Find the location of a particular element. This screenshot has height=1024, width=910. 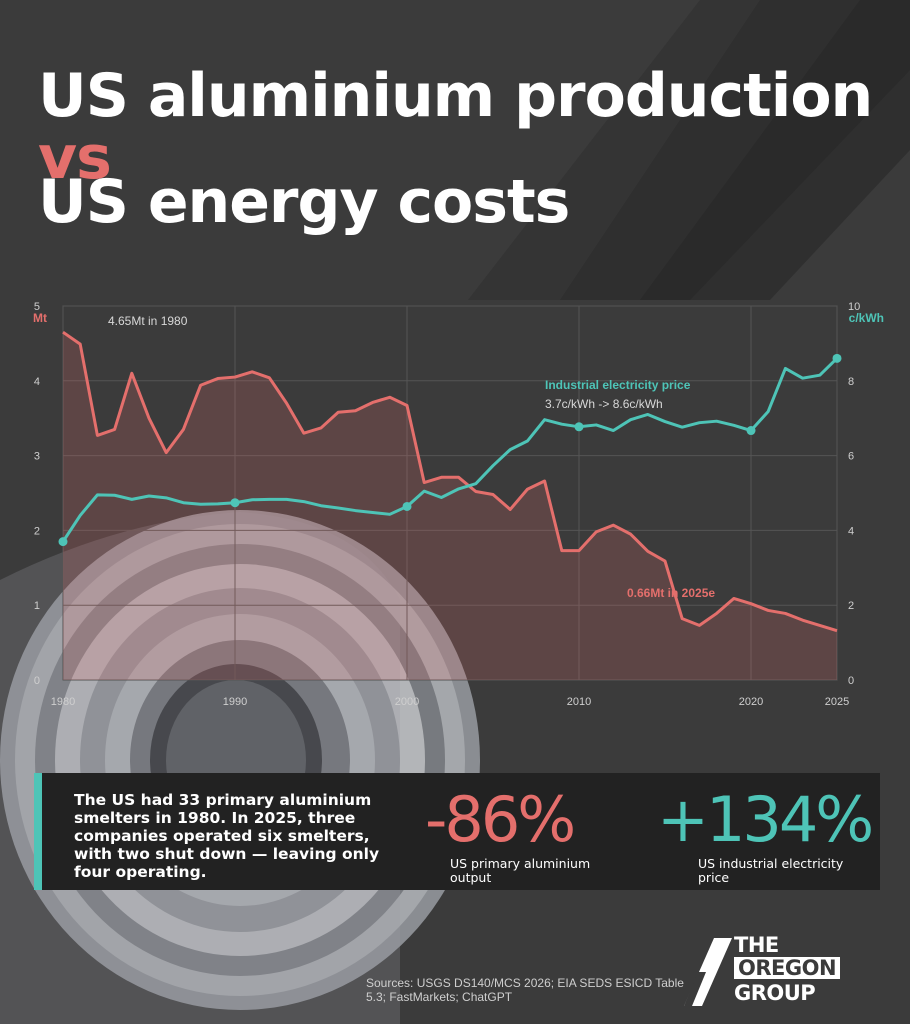

price-change-value: +134% is located at coordinates (765, 819).